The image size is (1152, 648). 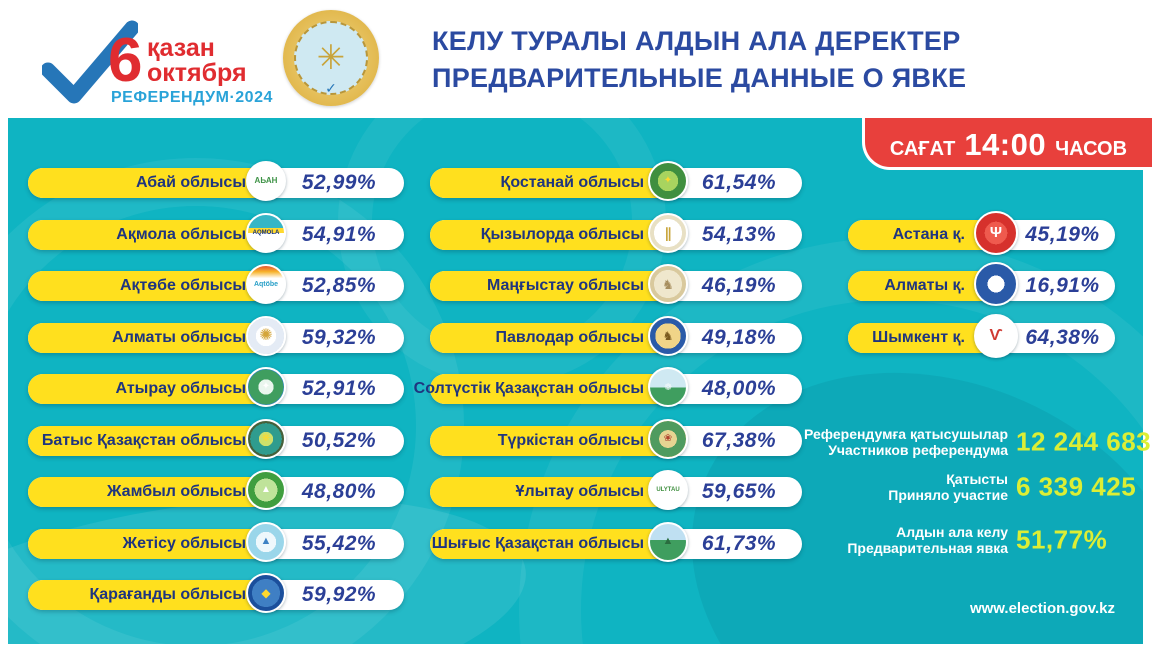 I want to click on cec-emblem-icon: ✳ ✓, so click(x=331, y=58).